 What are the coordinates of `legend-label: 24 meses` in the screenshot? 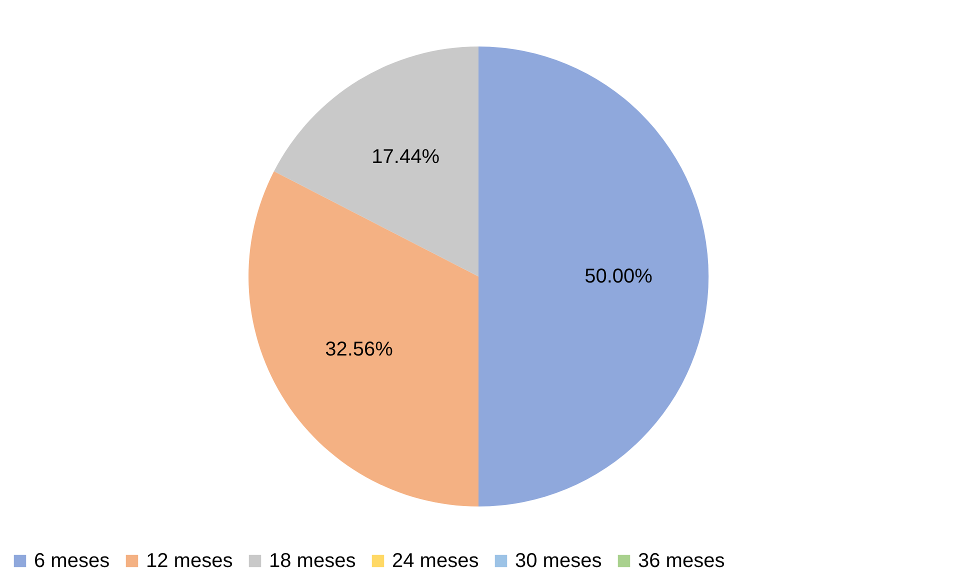 It's located at (435, 561).